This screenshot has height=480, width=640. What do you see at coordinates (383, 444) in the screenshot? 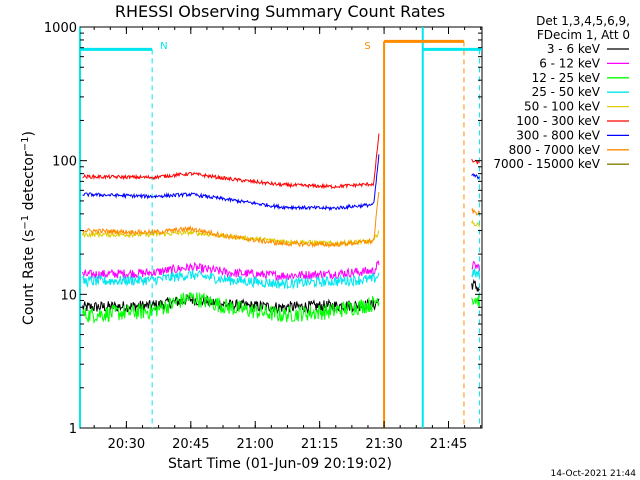
I see `x-tick-label-4: 21:30` at bounding box center [383, 444].